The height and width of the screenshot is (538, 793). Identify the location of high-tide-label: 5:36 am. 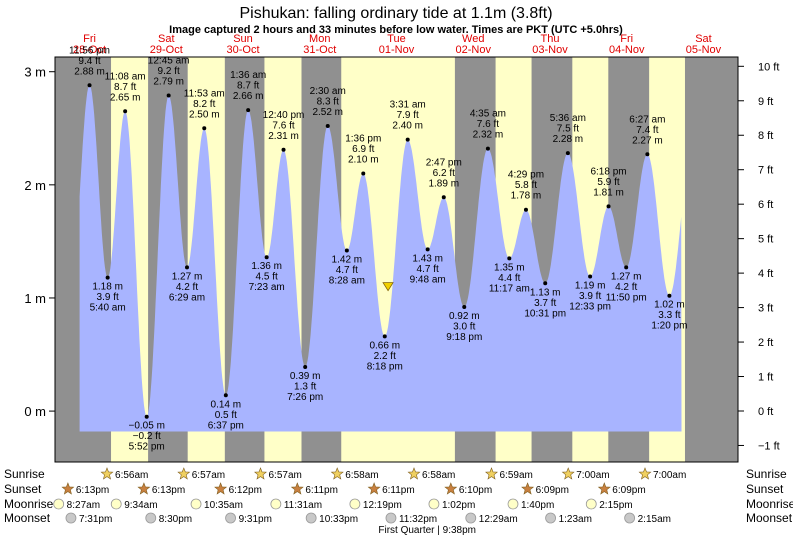
(568, 118).